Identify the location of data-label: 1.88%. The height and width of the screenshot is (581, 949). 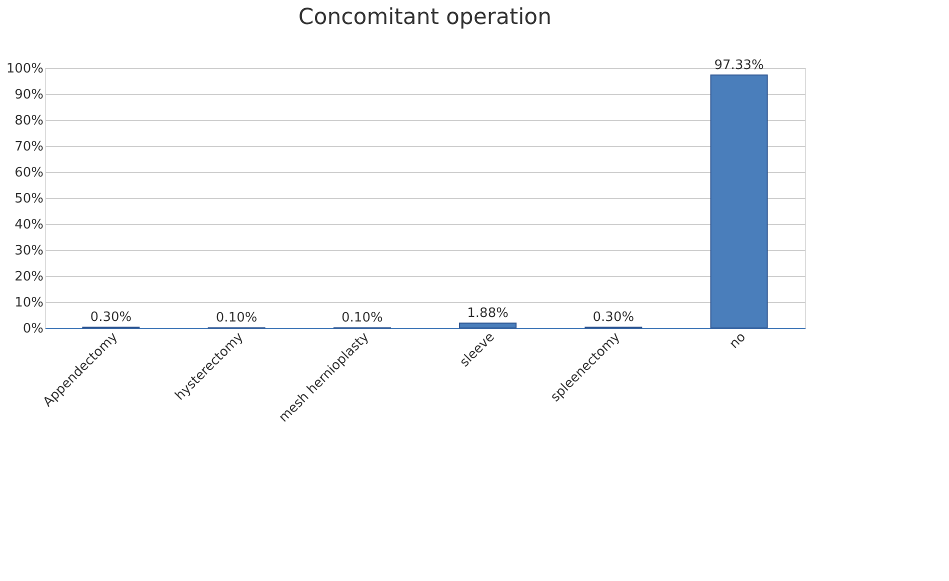
(487, 314).